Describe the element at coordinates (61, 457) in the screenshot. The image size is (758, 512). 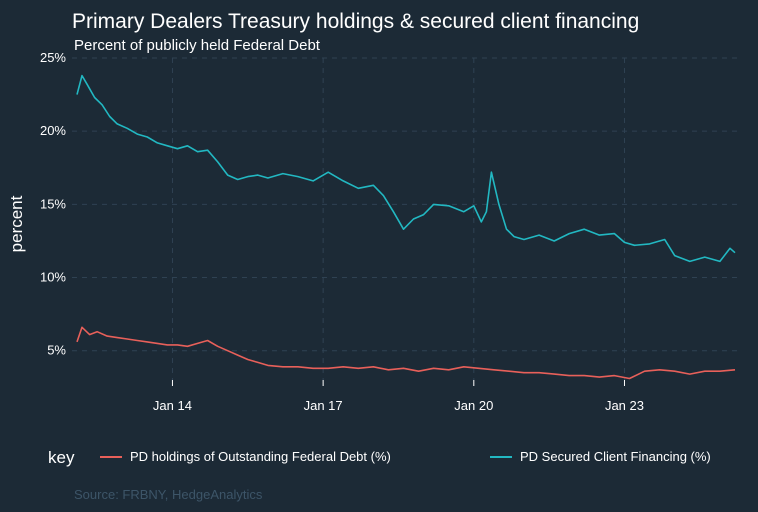
I see `legend-title: key` at that location.